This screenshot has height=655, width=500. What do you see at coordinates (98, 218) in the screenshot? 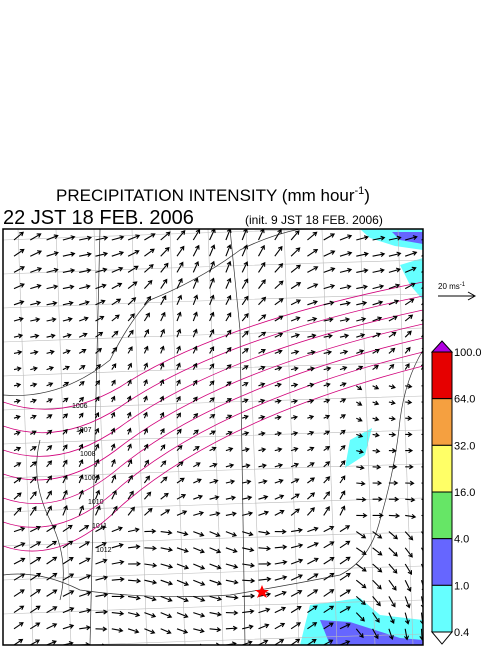
I see `valid-time: 22 JST 18 FEB. 2006` at bounding box center [98, 218].